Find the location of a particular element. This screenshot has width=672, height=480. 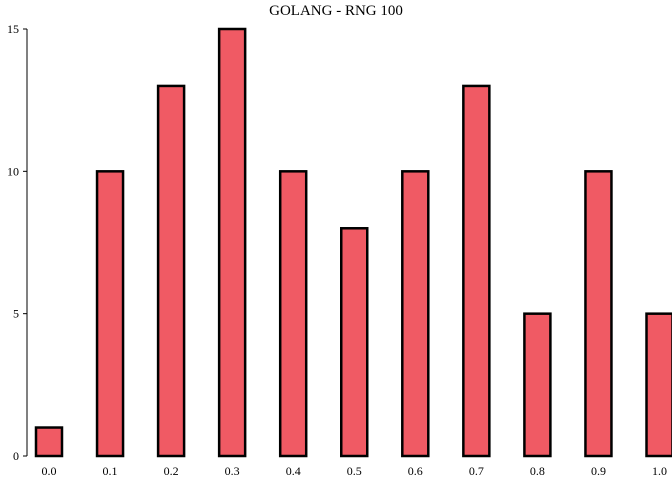

x-tick-label: 0.6 is located at coordinates (415, 471).